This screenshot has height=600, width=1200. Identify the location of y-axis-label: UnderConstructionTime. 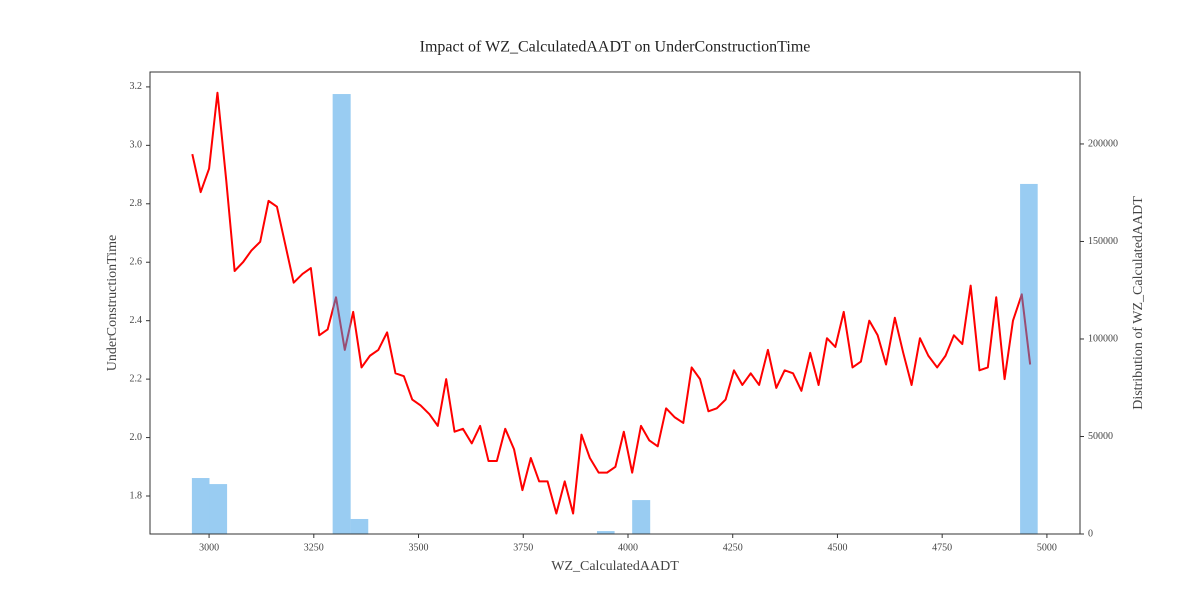
(112, 303).